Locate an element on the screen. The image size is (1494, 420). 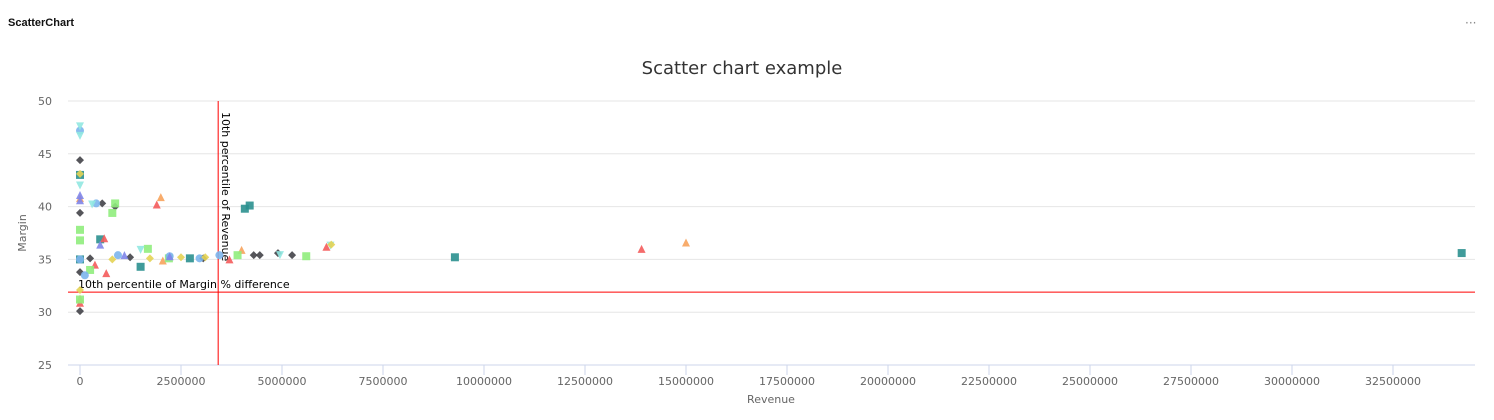
chart-title: Scatter chart example is located at coordinates (742, 68).